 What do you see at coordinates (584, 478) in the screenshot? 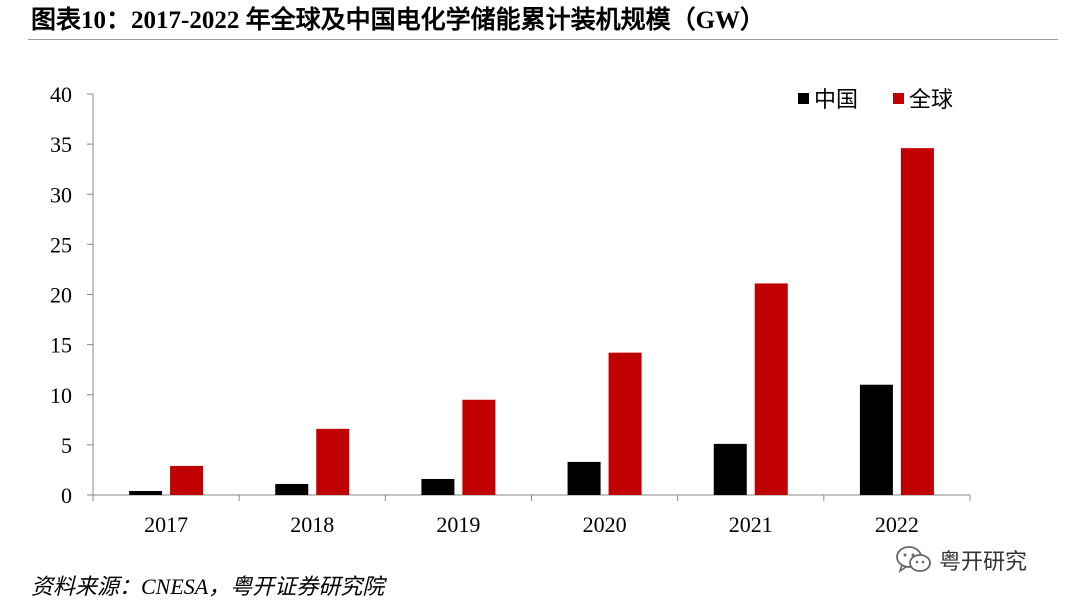
I see `bar-2020-china` at bounding box center [584, 478].